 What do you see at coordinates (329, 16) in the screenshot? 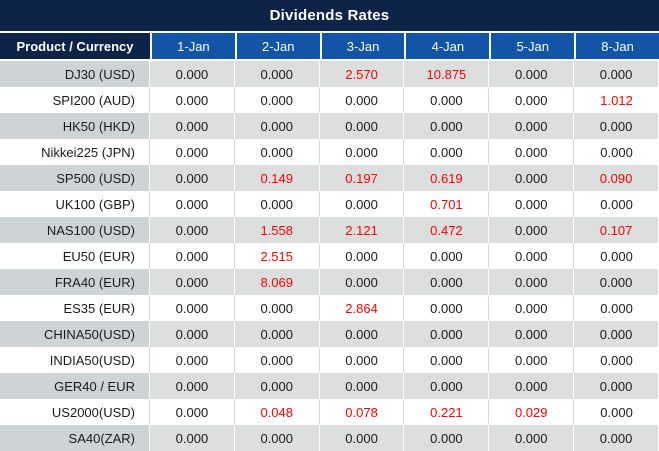
I see `page-title: Dividends Rates` at bounding box center [329, 16].